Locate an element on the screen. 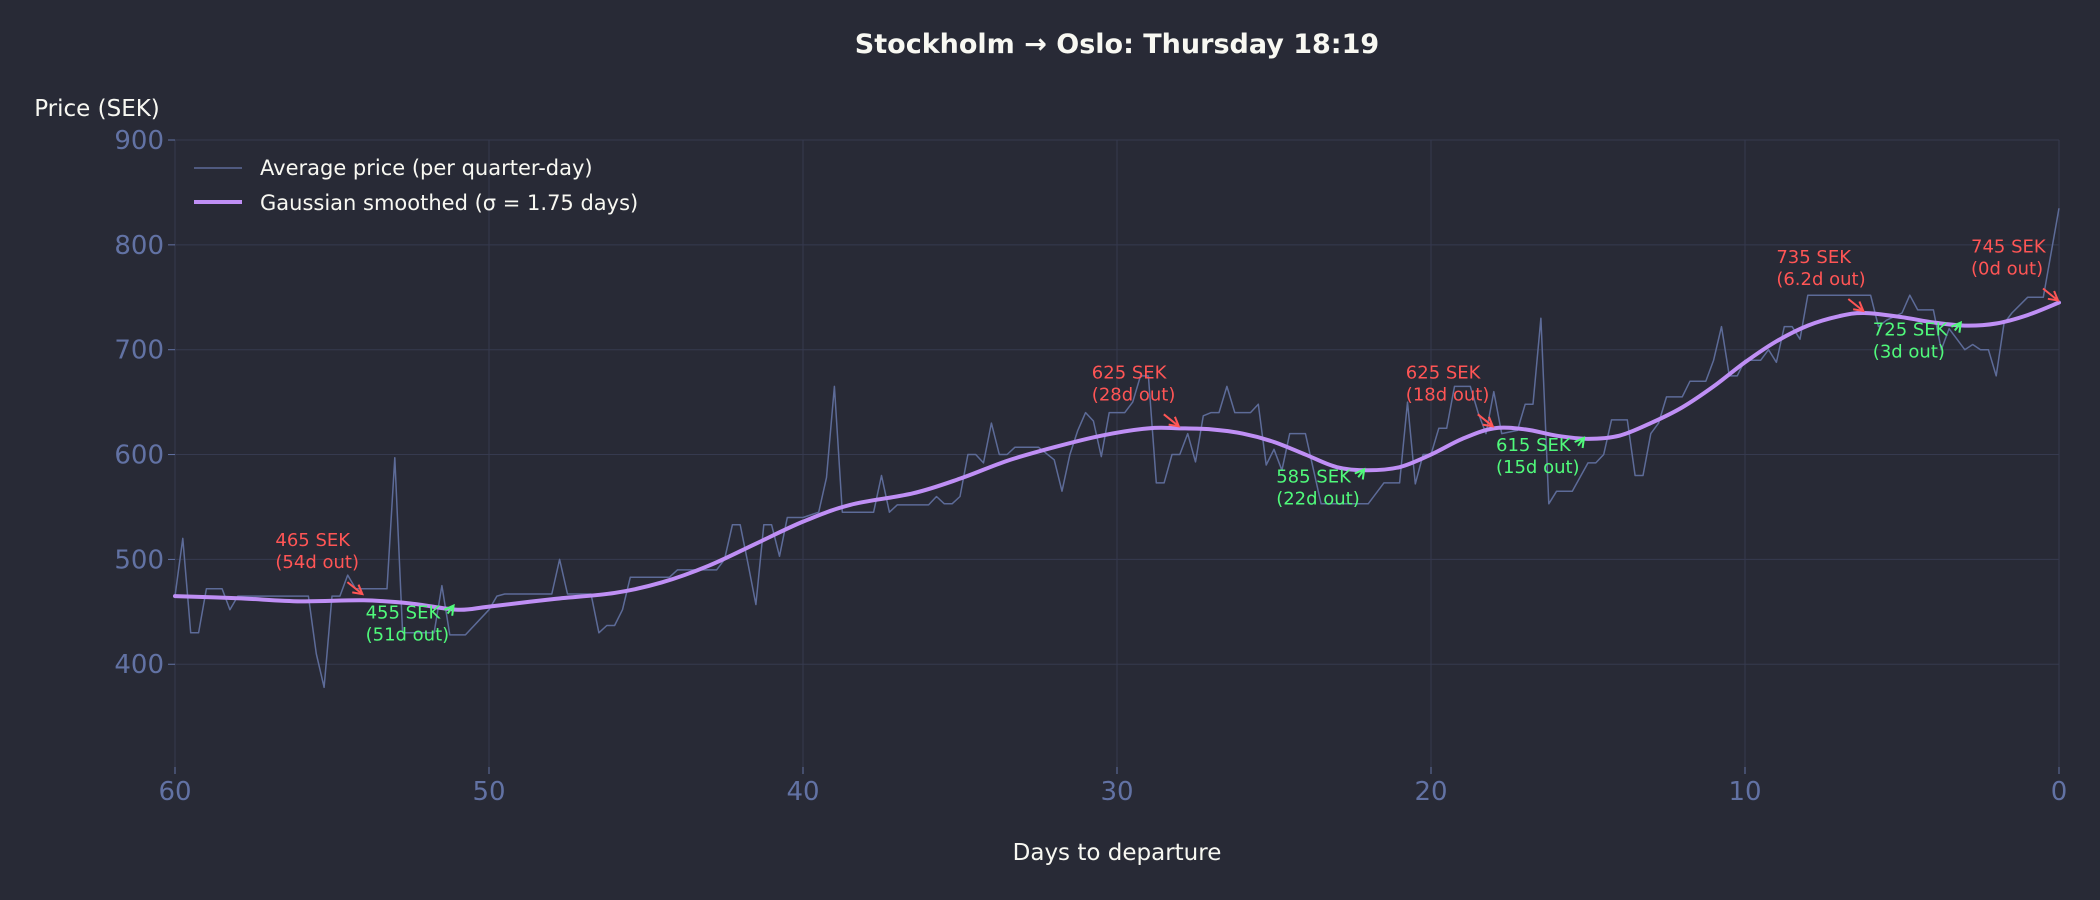 The height and width of the screenshot is (900, 2100). trough-annotation: 585 SEK(22d out) is located at coordinates (1321, 487).